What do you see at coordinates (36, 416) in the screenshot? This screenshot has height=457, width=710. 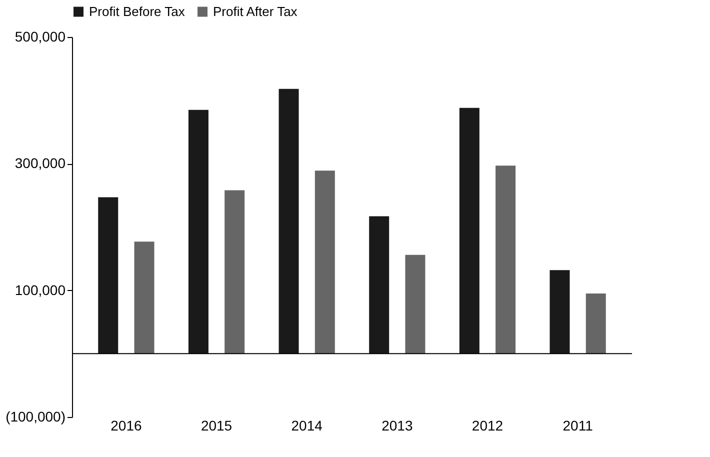 I see `y-tick-label: (100,000)` at bounding box center [36, 416].